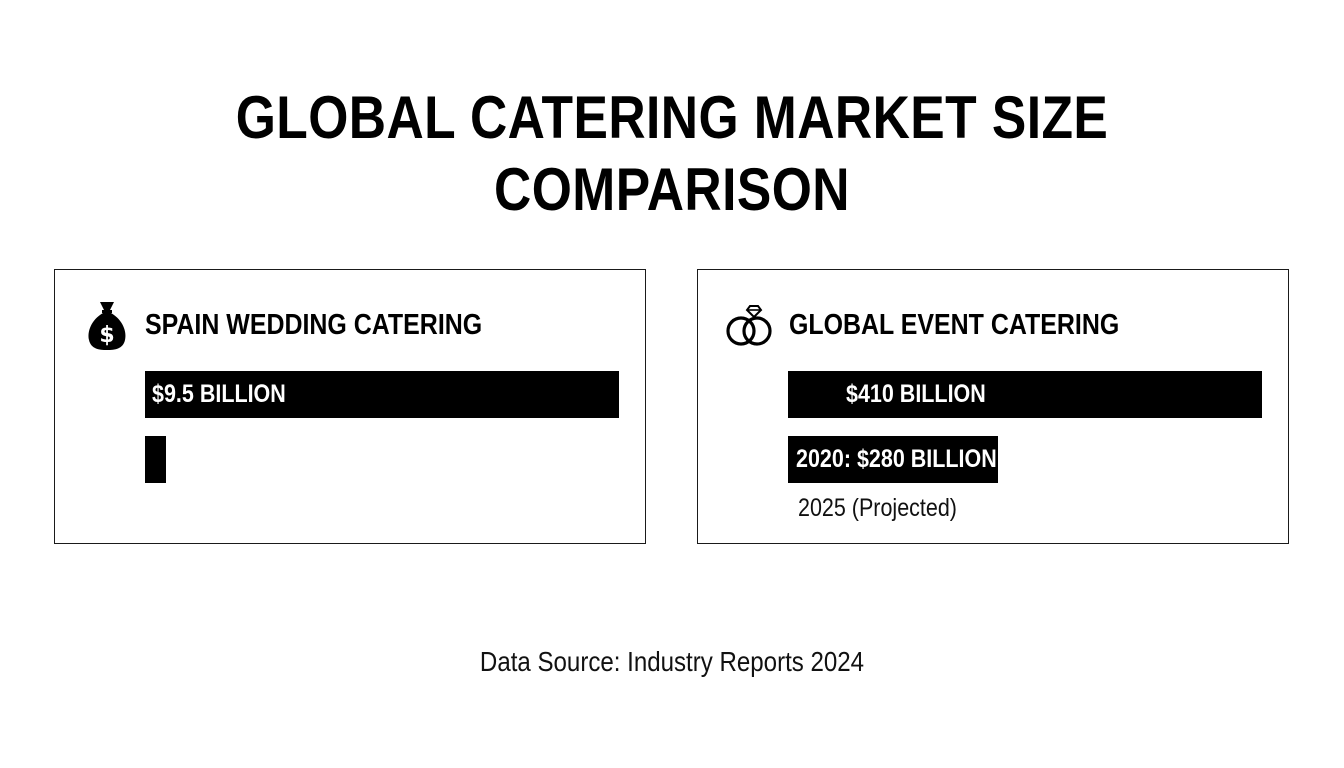  What do you see at coordinates (155, 459) in the screenshot?
I see `bar-spain-small` at bounding box center [155, 459].